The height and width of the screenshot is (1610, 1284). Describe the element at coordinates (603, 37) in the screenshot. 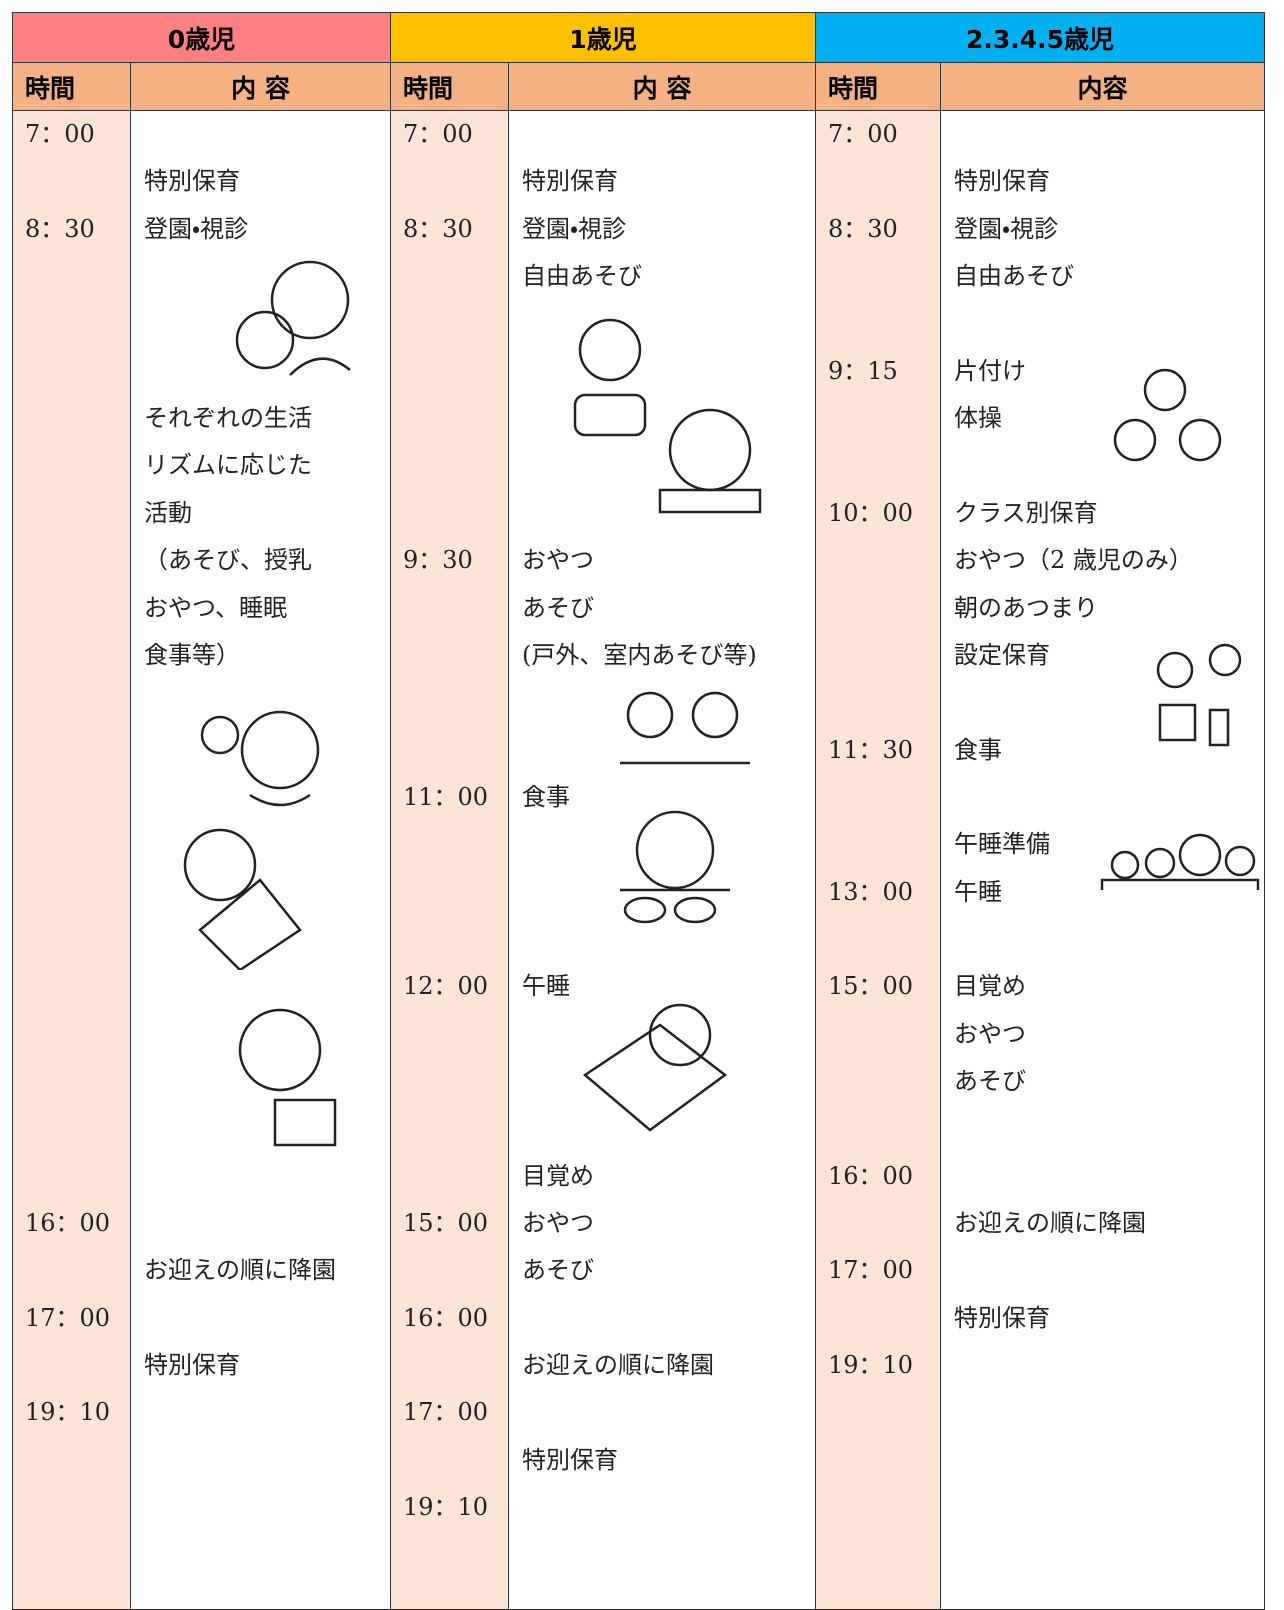

I see `group-header: 1歳児` at that location.